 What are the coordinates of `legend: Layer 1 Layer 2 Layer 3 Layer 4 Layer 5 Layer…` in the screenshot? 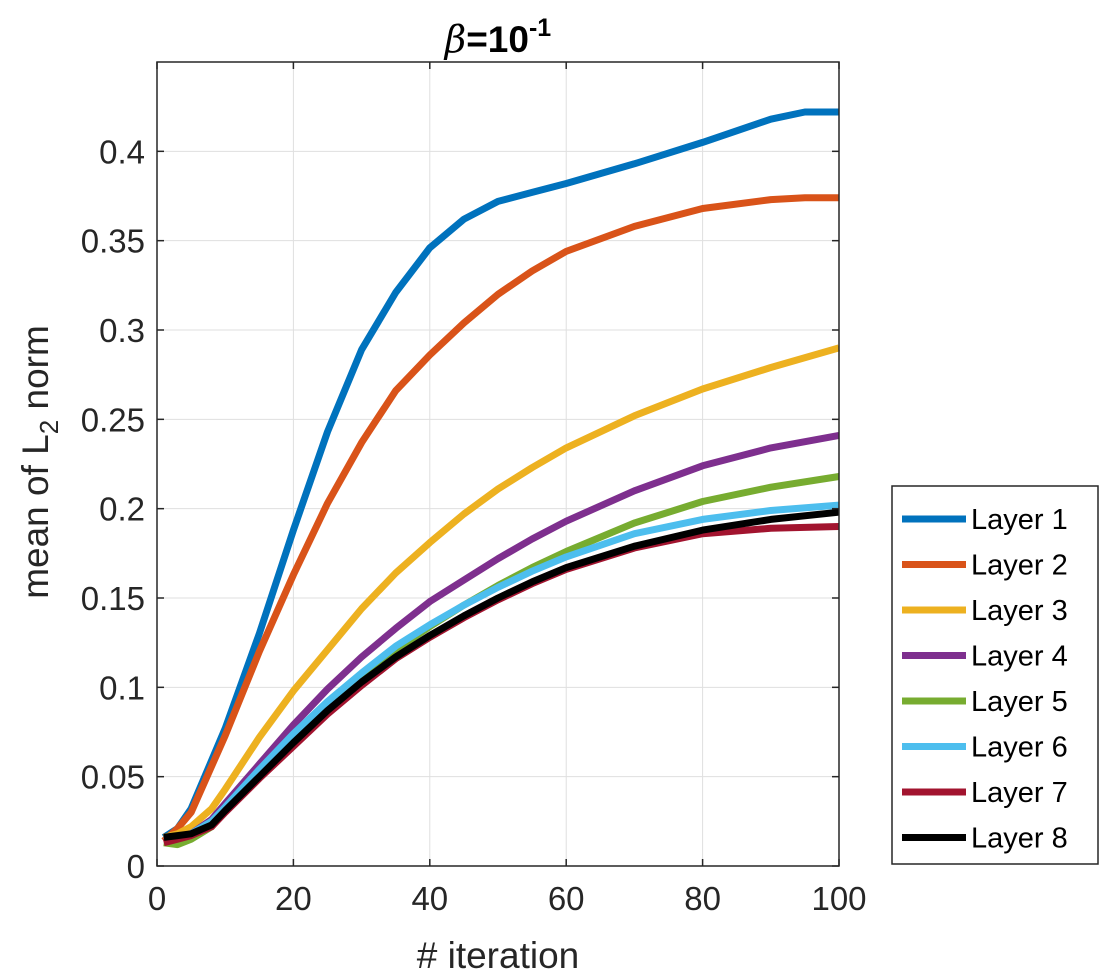 It's located at (995, 675).